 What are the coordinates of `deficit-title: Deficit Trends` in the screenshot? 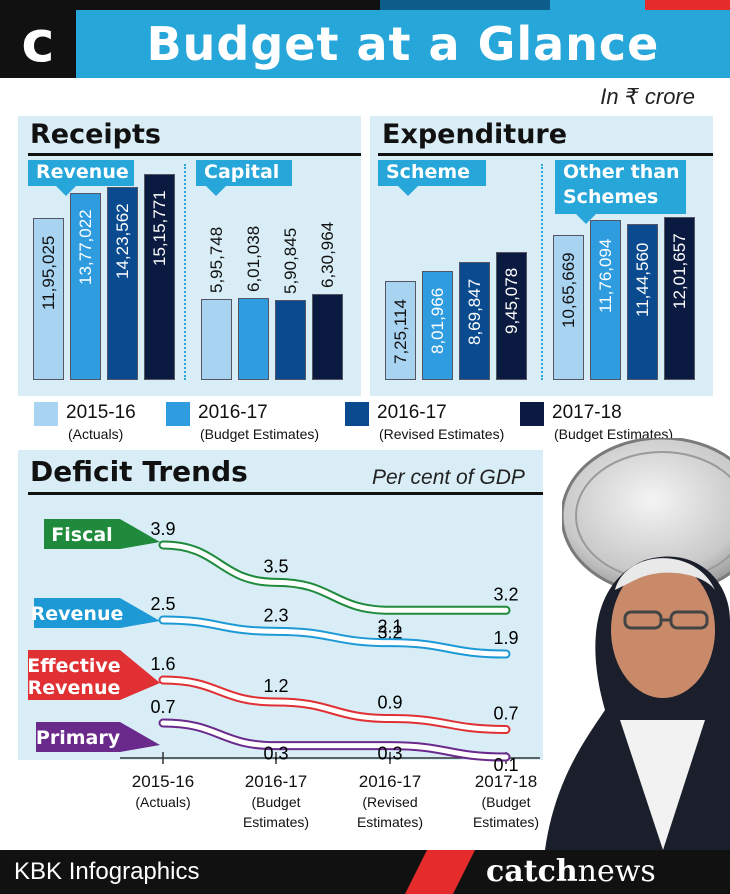 It's located at (139, 471).